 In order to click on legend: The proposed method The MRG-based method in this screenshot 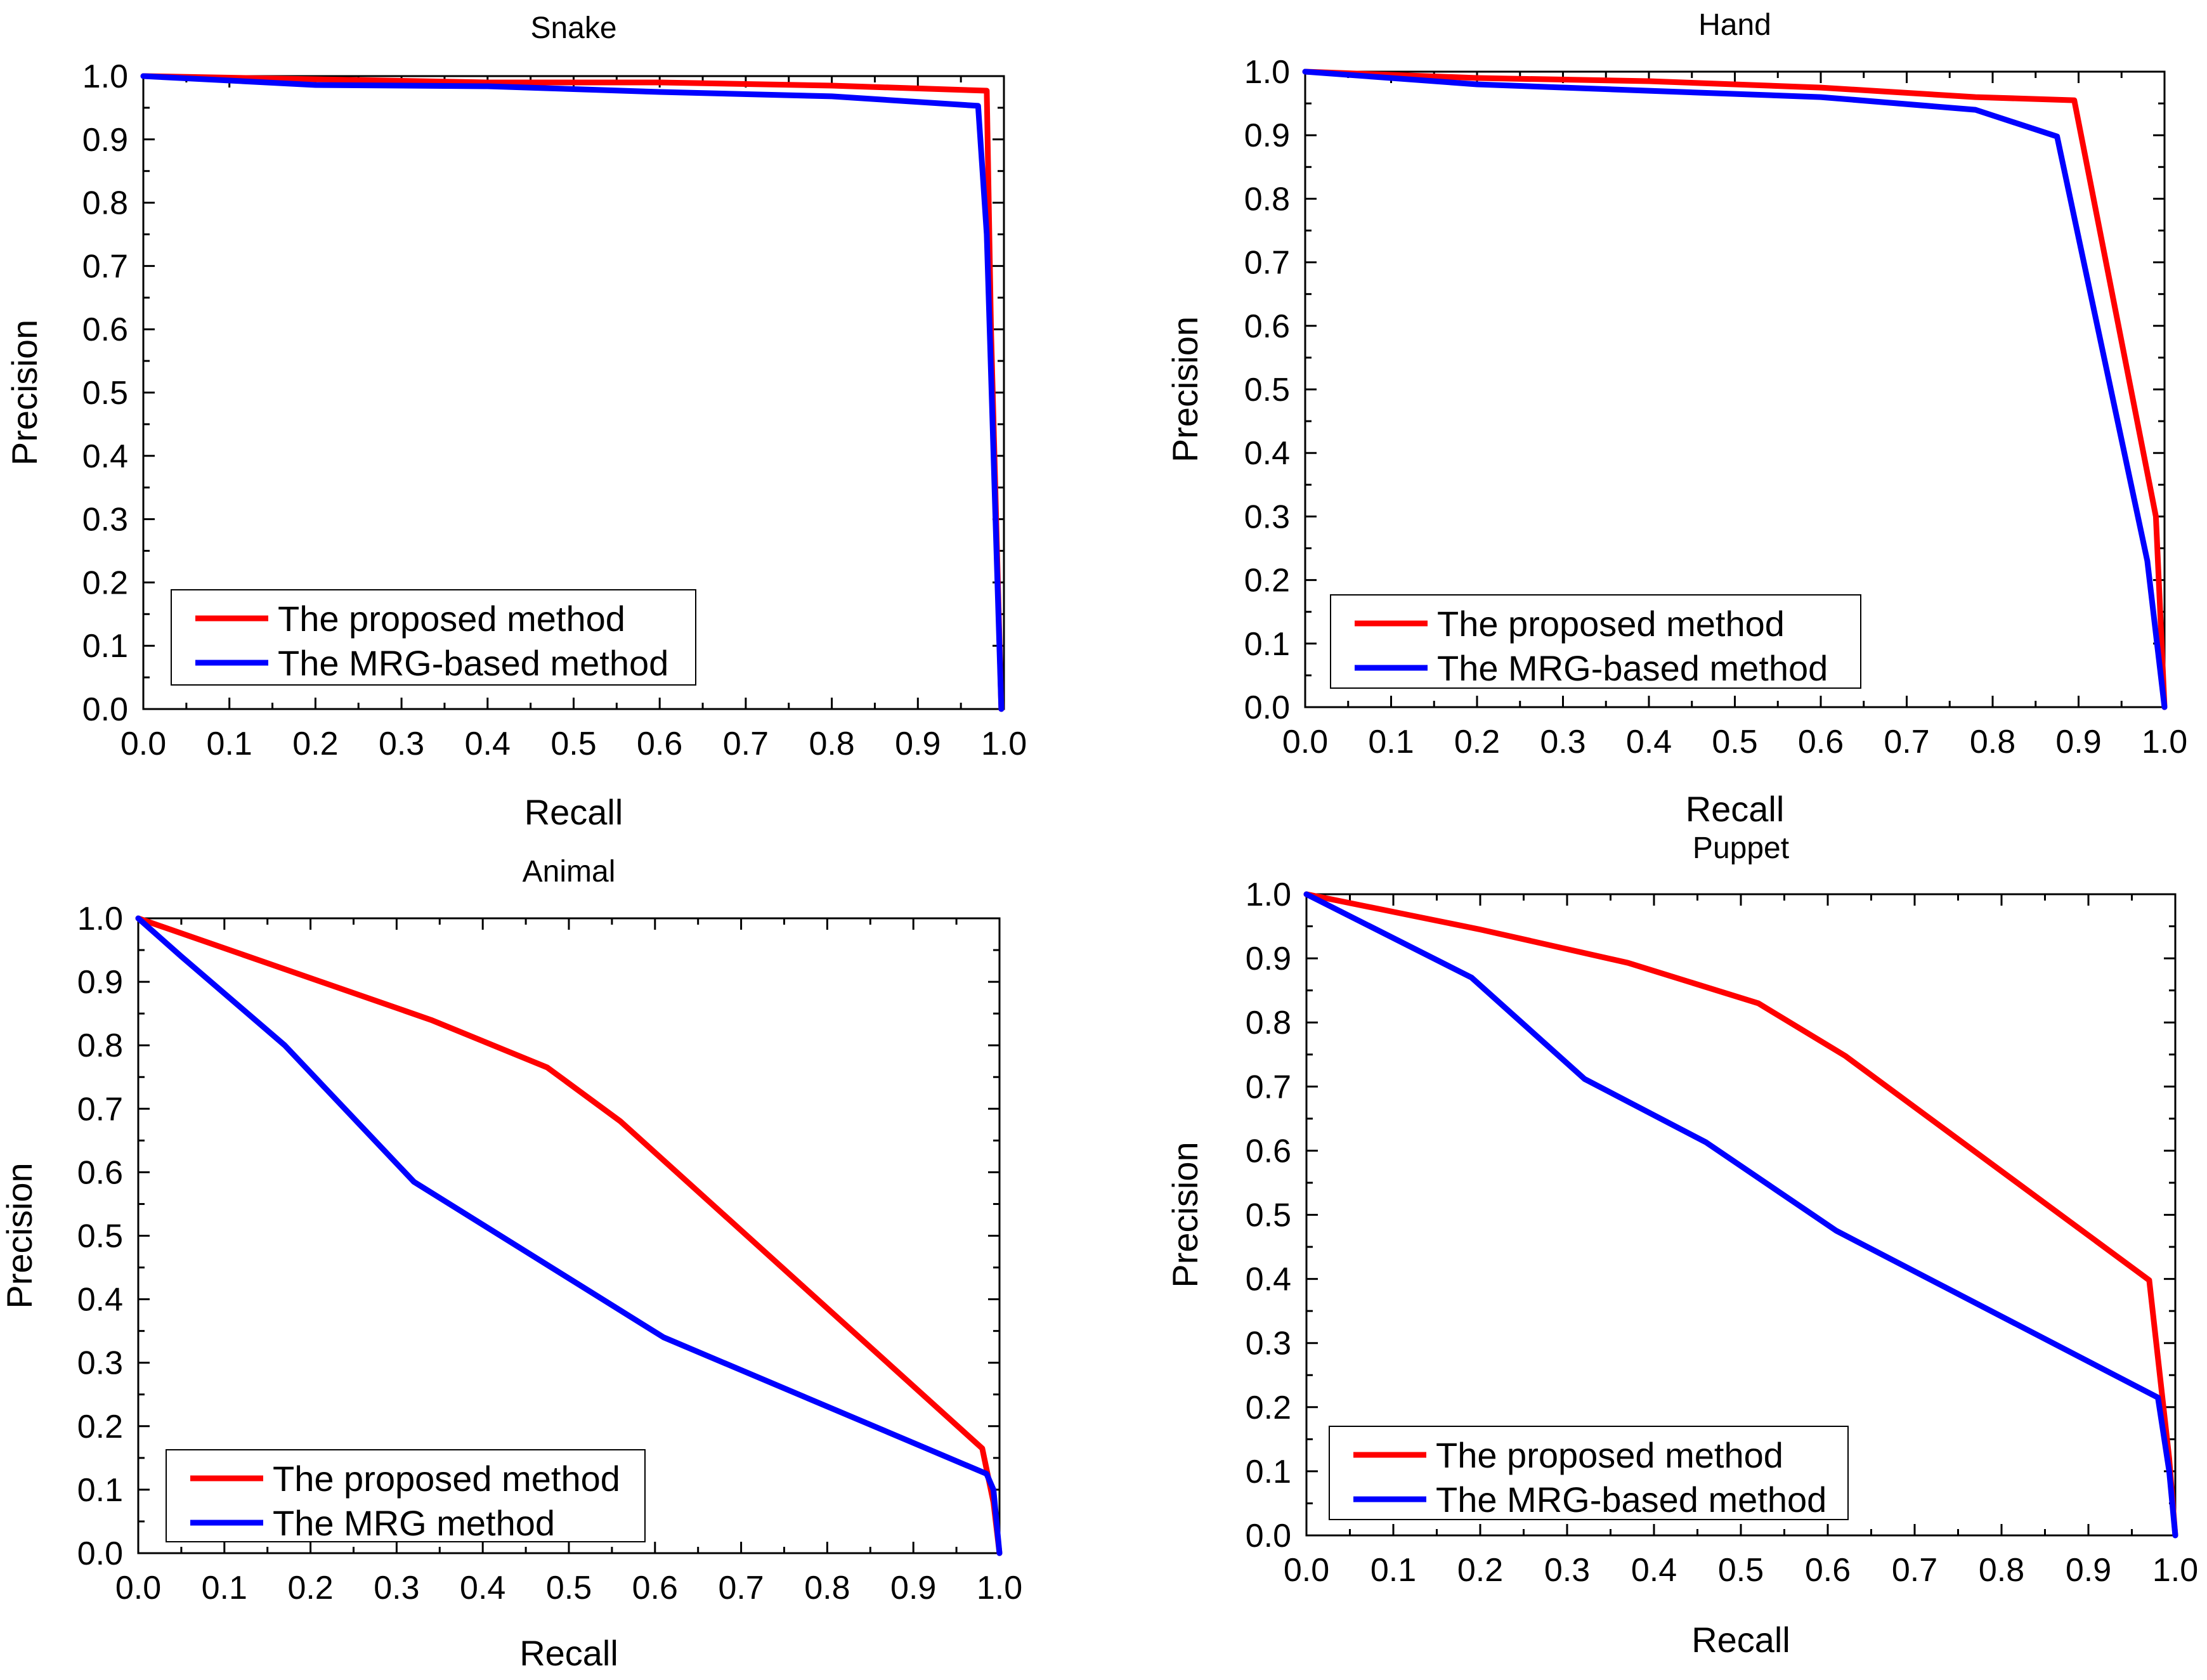, I will do `click(1589, 1473)`.